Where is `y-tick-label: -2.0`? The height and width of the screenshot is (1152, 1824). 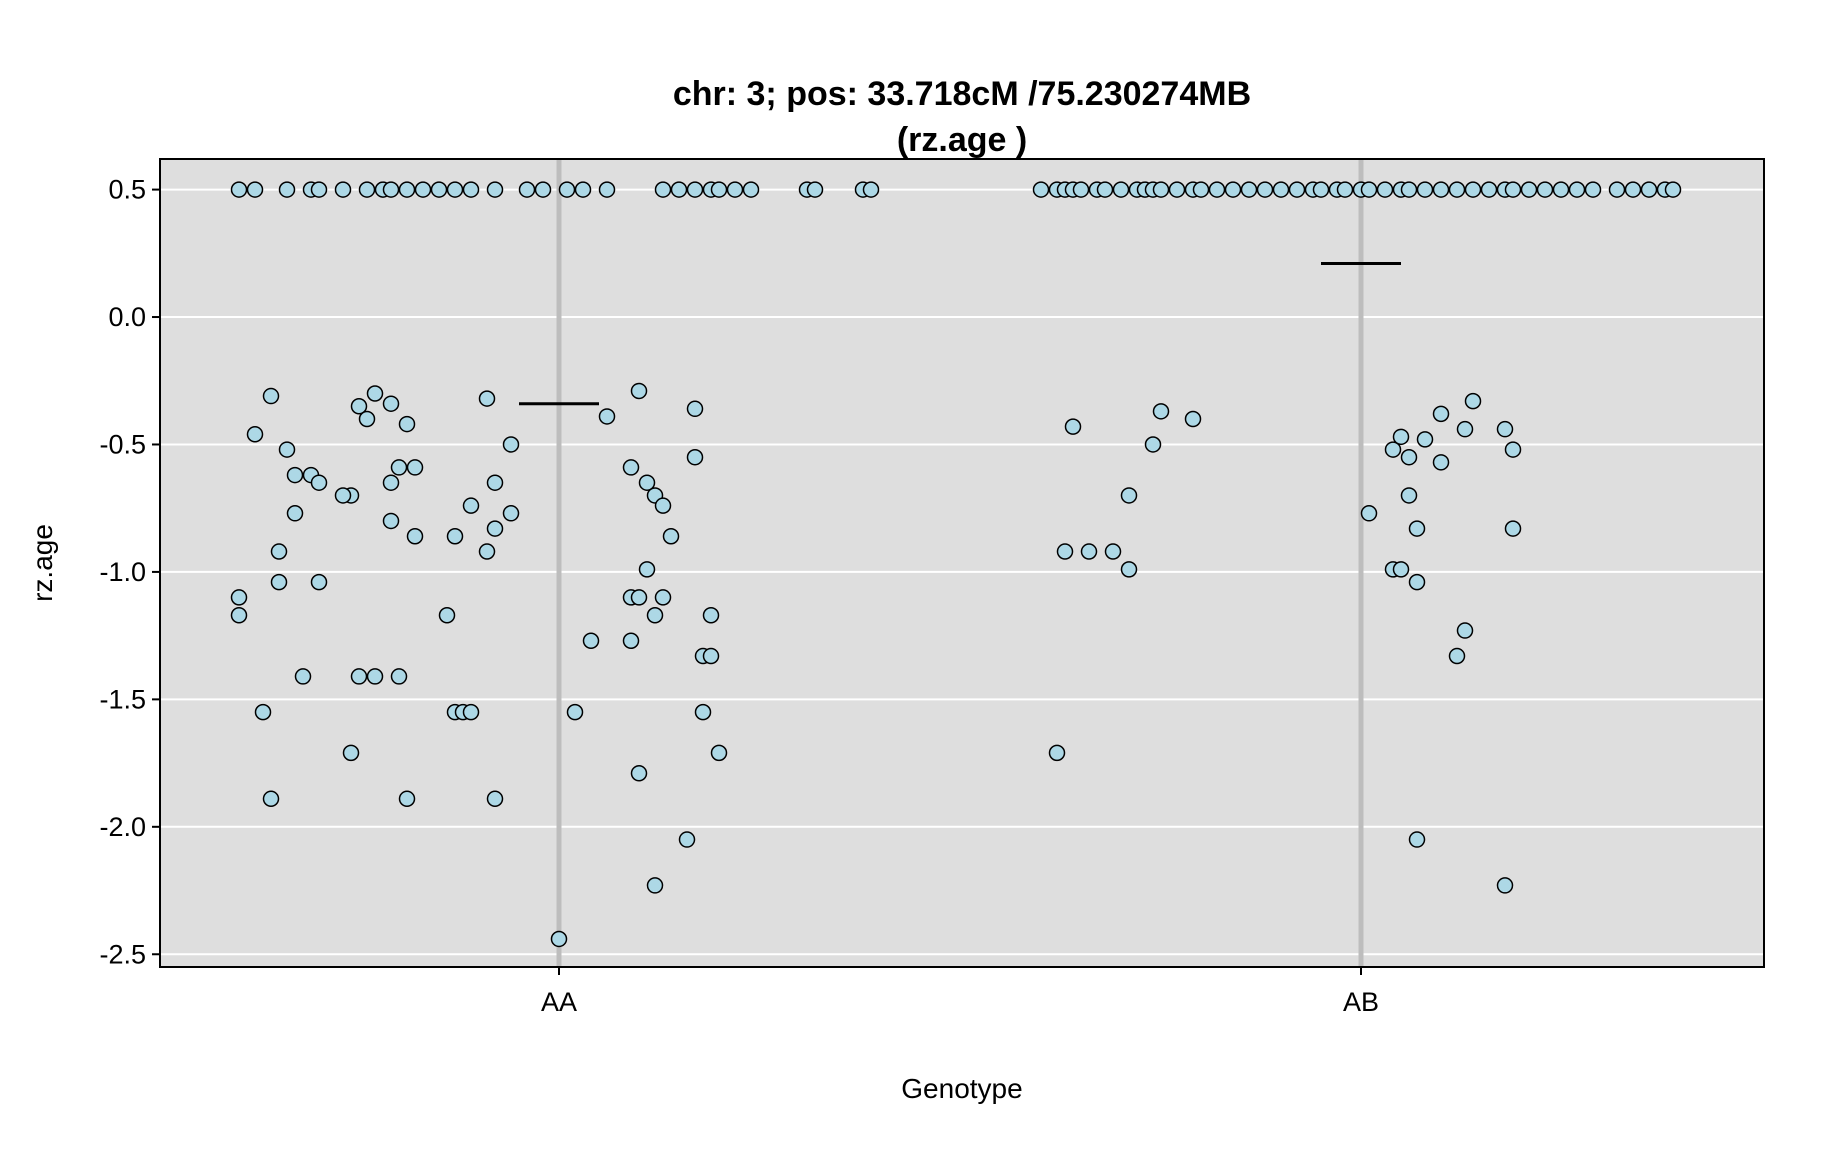 y-tick-label: -2.0 is located at coordinates (122, 827).